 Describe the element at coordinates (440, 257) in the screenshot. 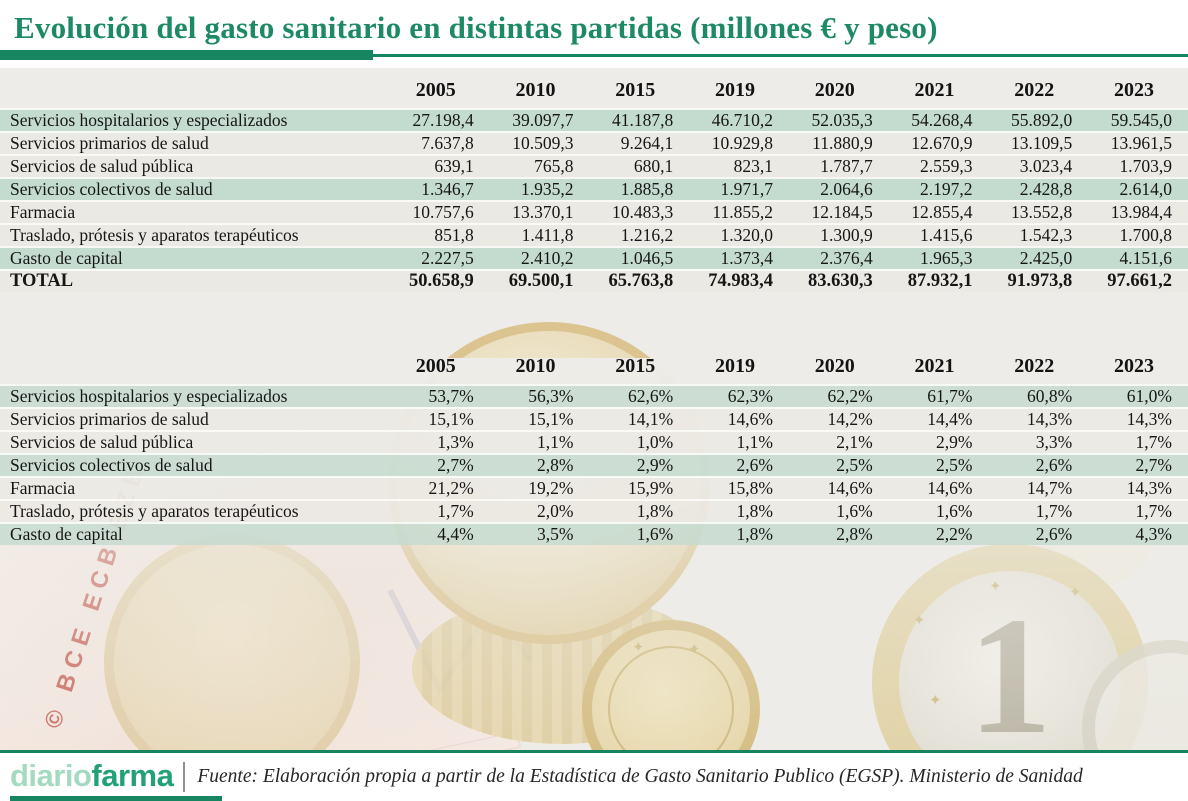

I see `data-cell: 2.227,5` at that location.